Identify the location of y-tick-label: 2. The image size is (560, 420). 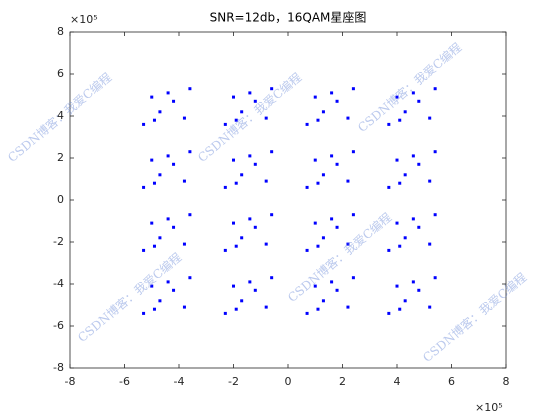
(60, 157).